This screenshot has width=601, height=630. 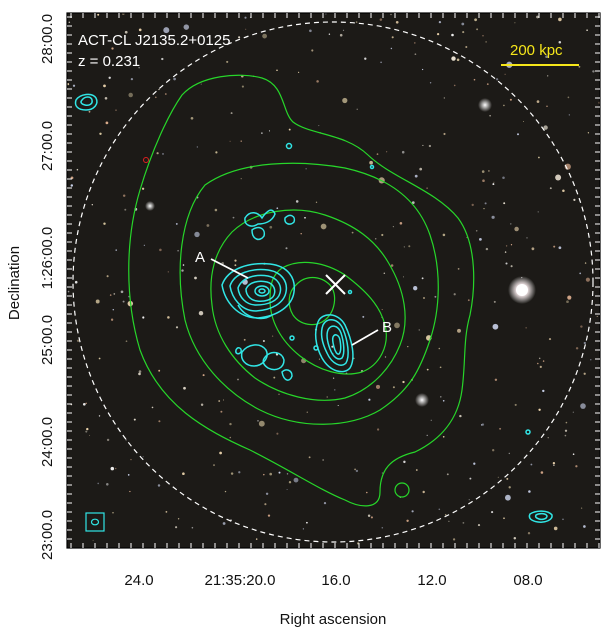 What do you see at coordinates (527, 580) in the screenshot?
I see `x-tick-label: 08.0` at bounding box center [527, 580].